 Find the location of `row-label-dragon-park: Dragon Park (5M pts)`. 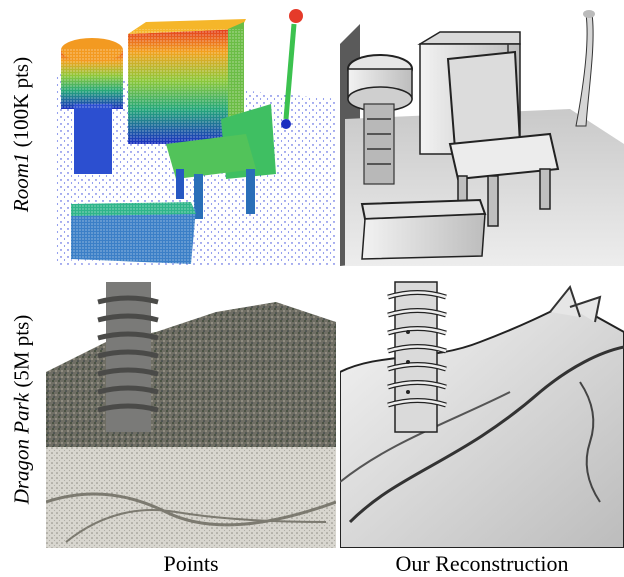

row-label-dragon-park: Dragon Park (5M pts) is located at coordinates (22, 409).